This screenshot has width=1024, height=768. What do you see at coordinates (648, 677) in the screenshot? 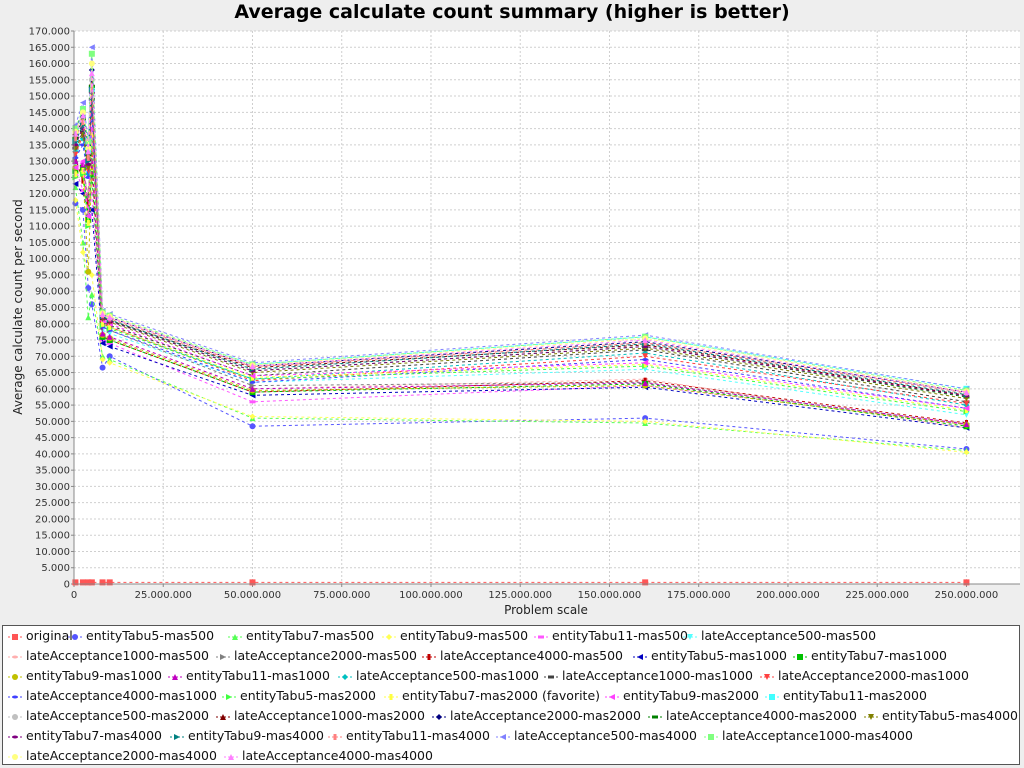
I see `legend-item: lateAcceptance1000-mas1000` at bounding box center [648, 677].